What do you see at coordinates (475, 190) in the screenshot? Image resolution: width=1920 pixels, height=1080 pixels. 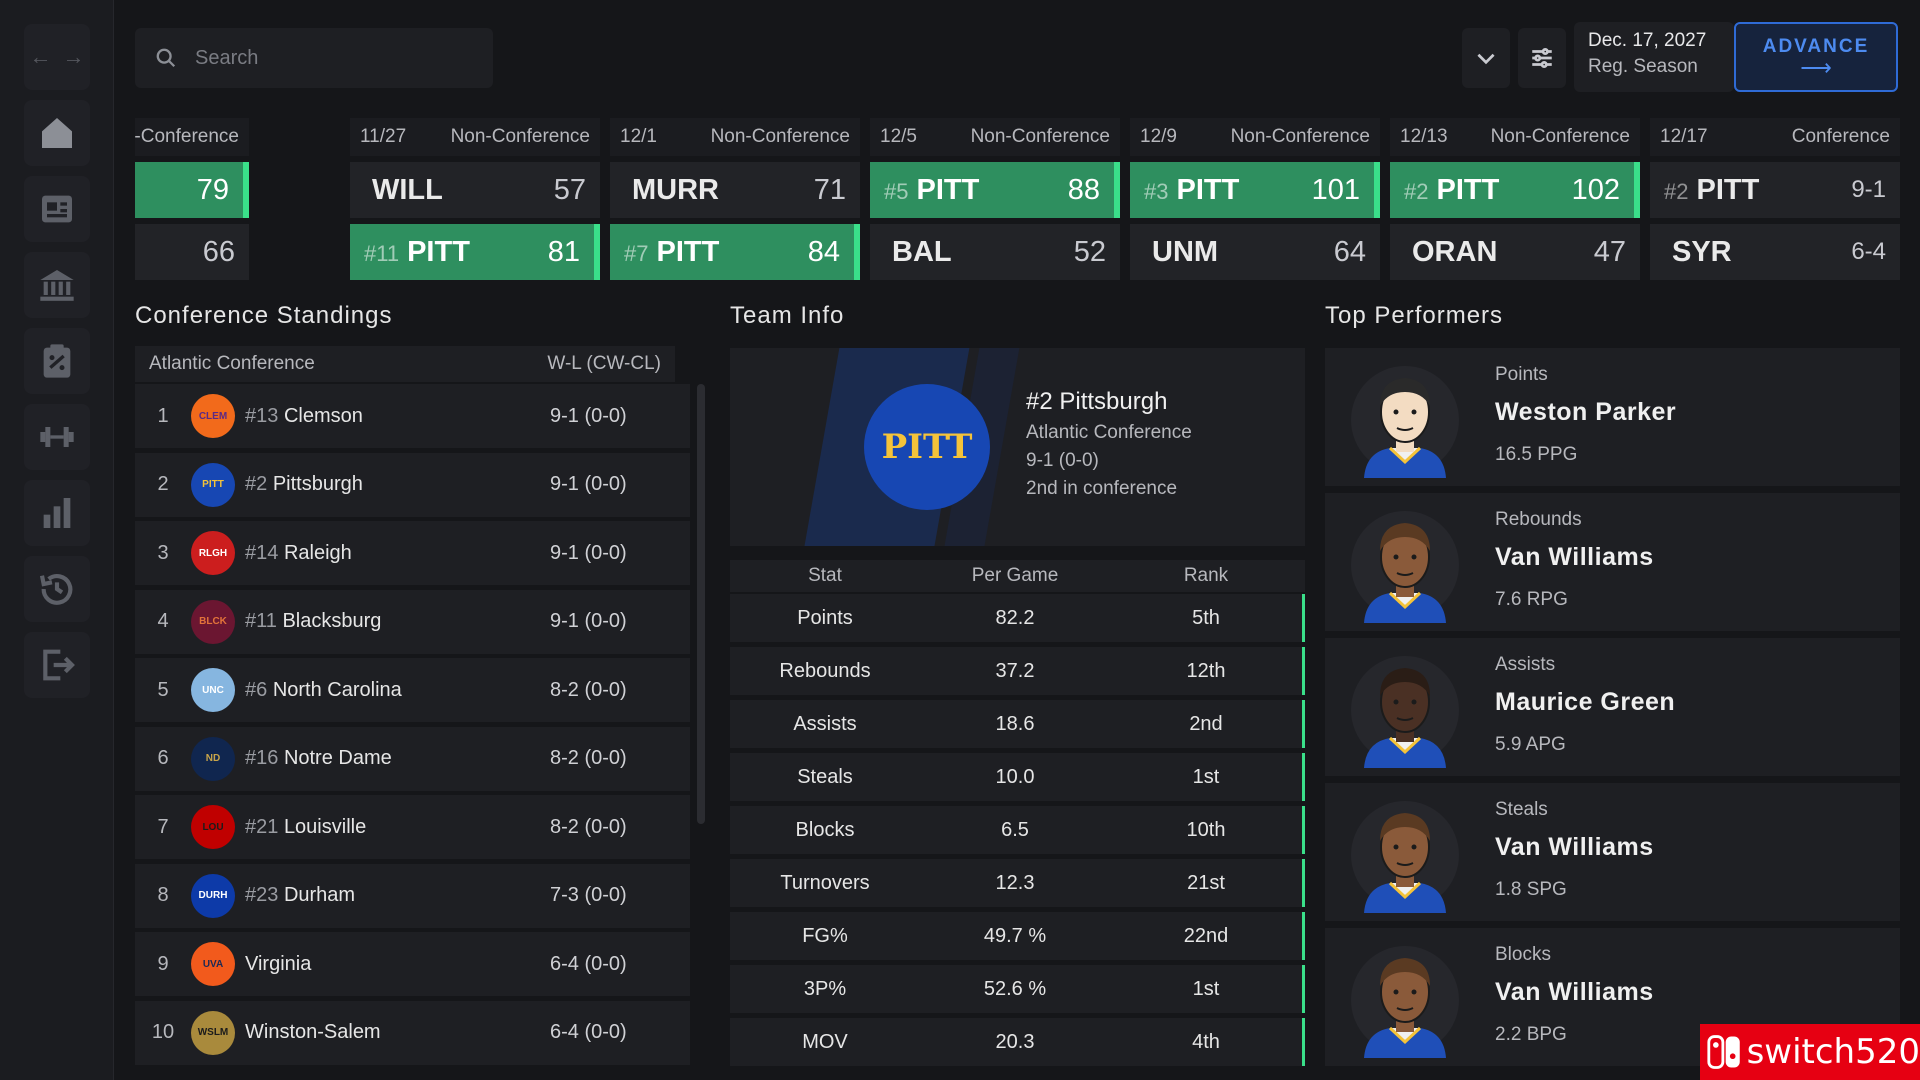 I see `game-team-row: WILL 57` at bounding box center [475, 190].